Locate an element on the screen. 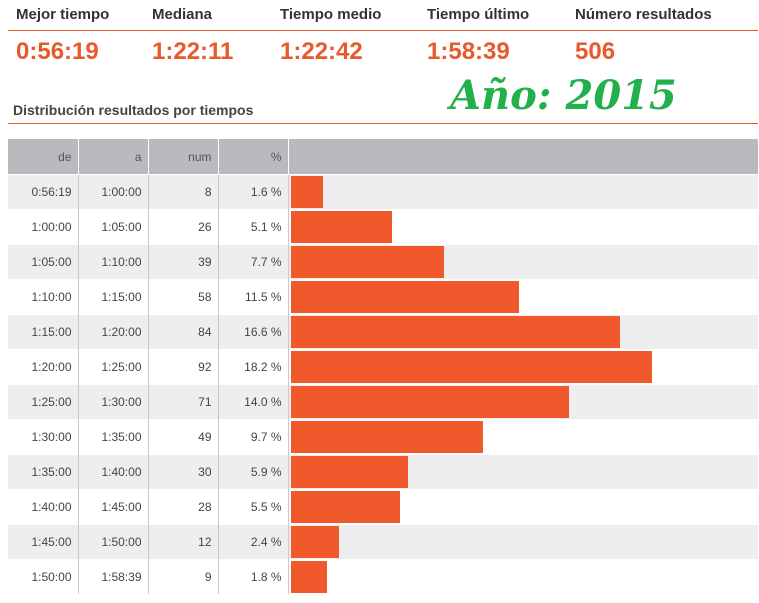 The image size is (759, 603). table-row: 1:10:00 1:15:00 58 11.5 % is located at coordinates (383, 297).